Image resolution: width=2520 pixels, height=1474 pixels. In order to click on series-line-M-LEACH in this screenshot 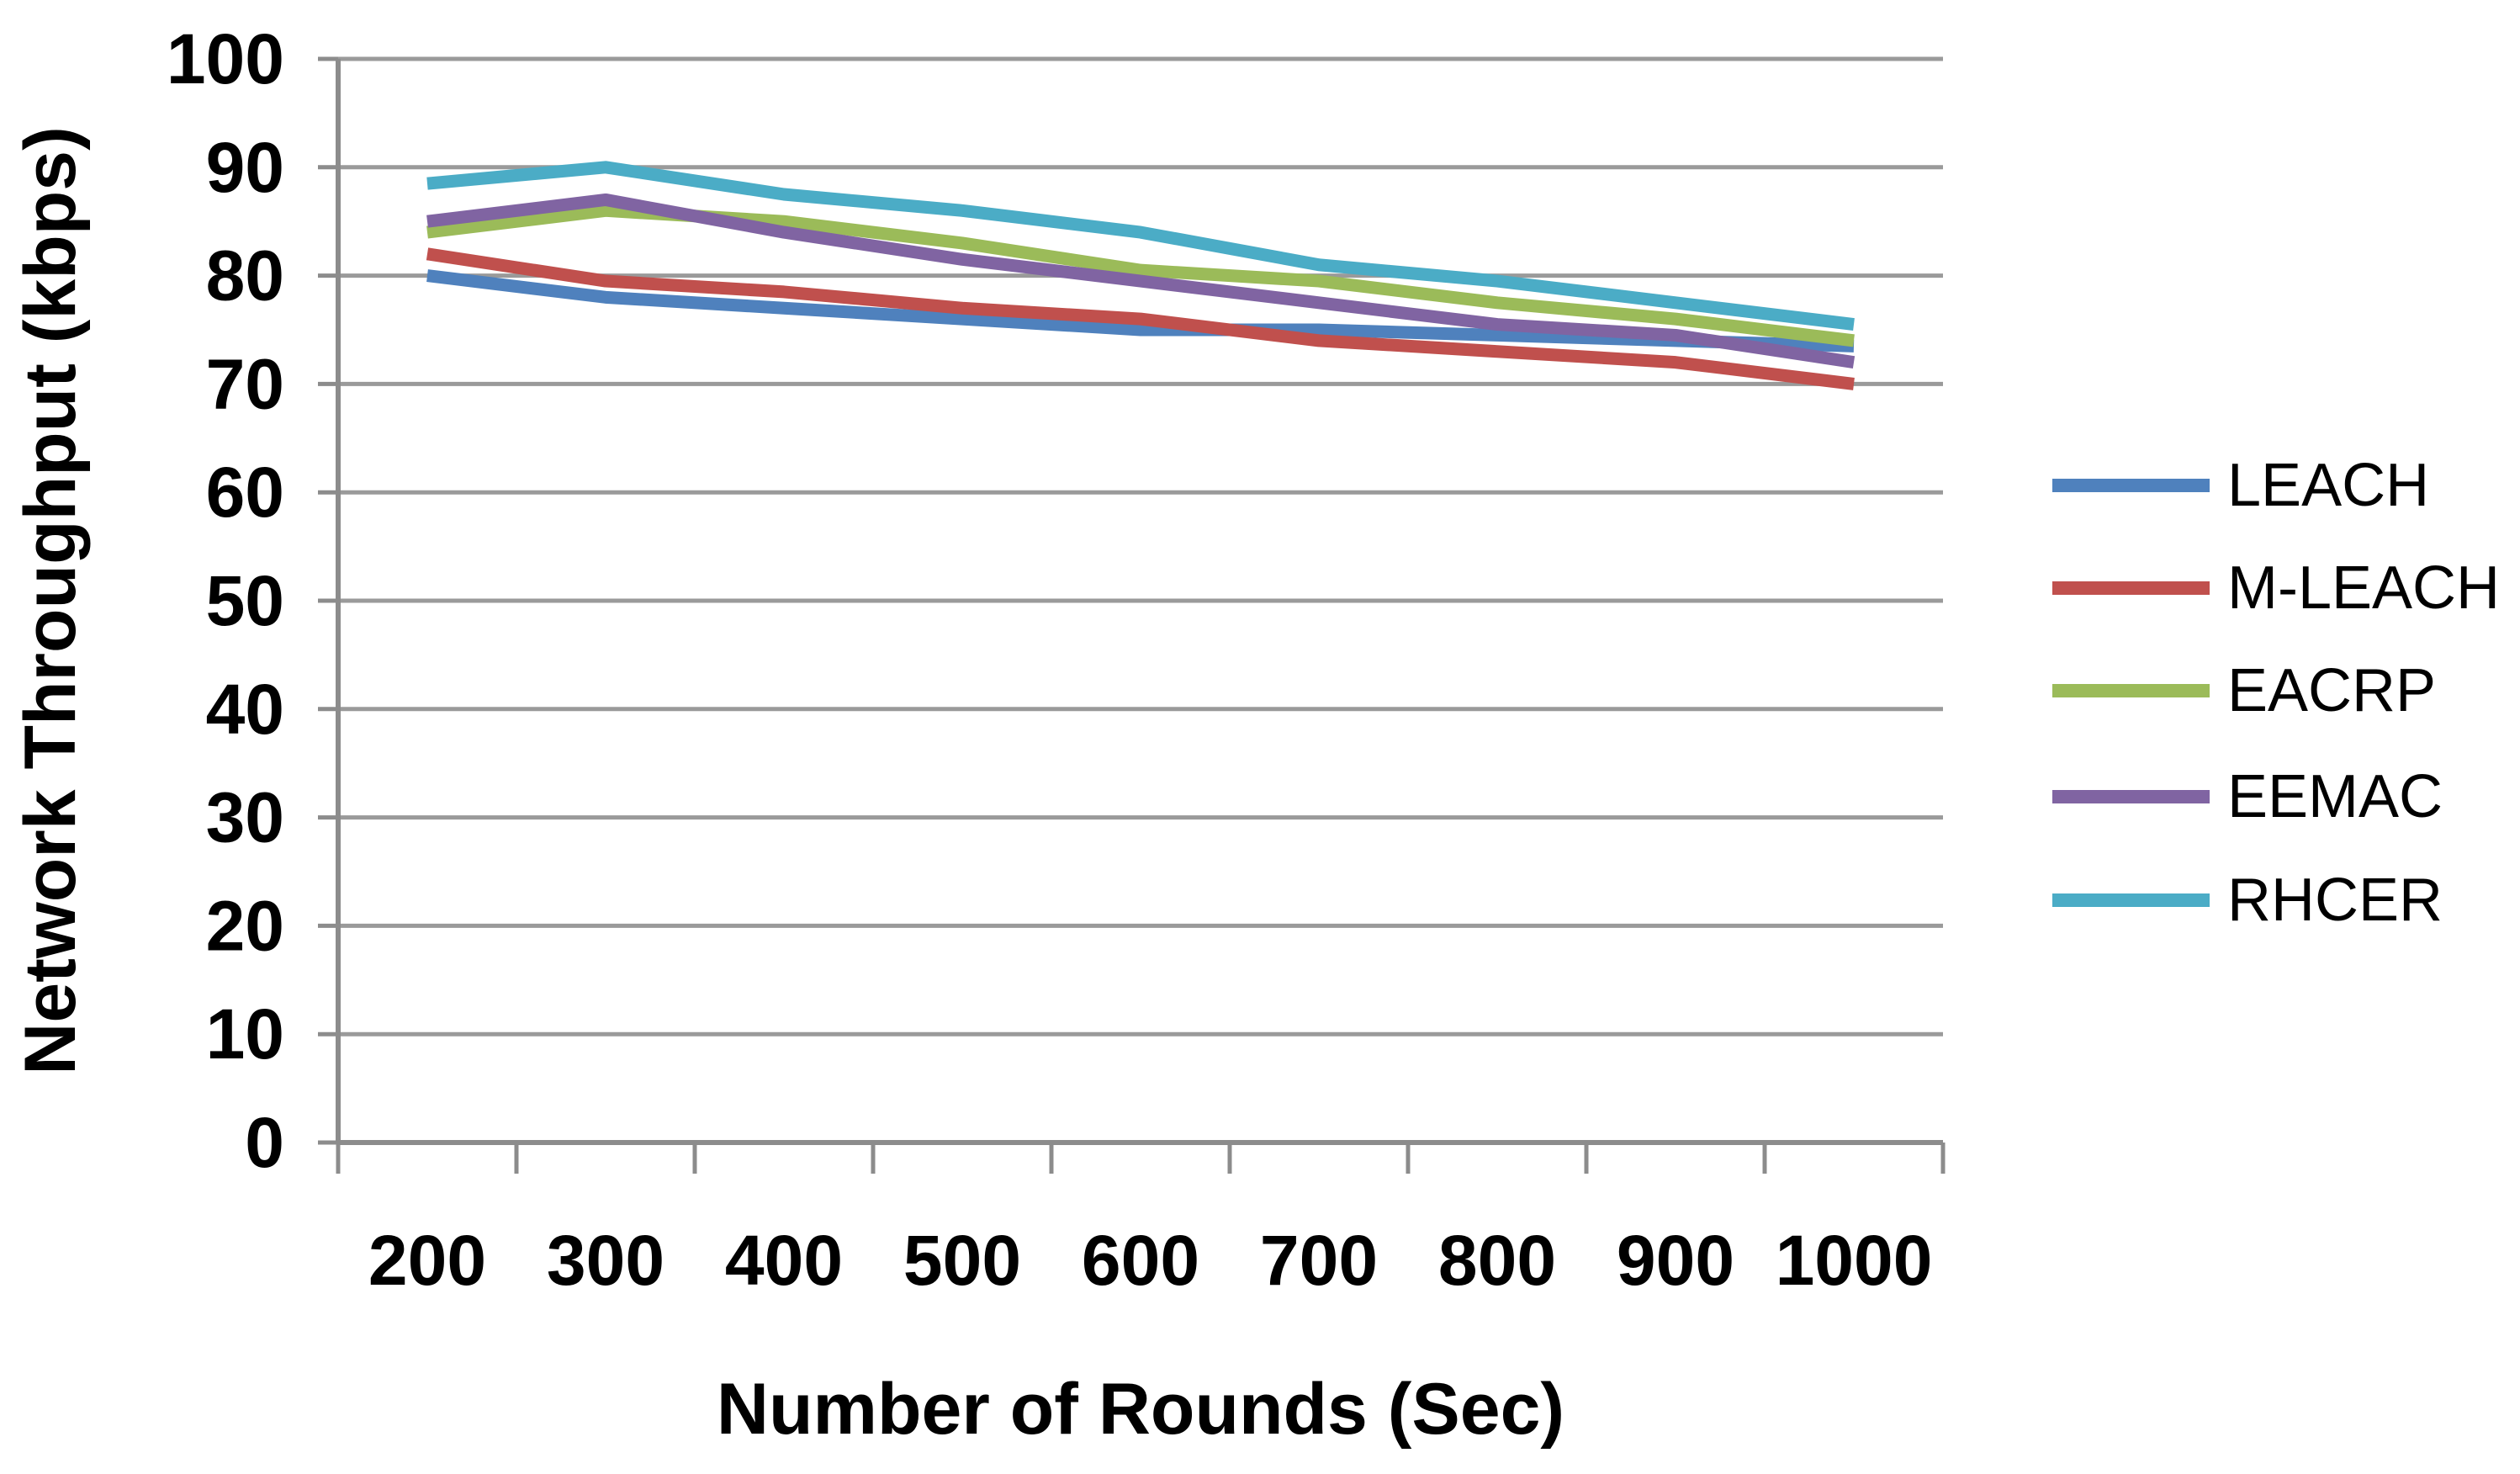, I will do `click(1140, 318)`.